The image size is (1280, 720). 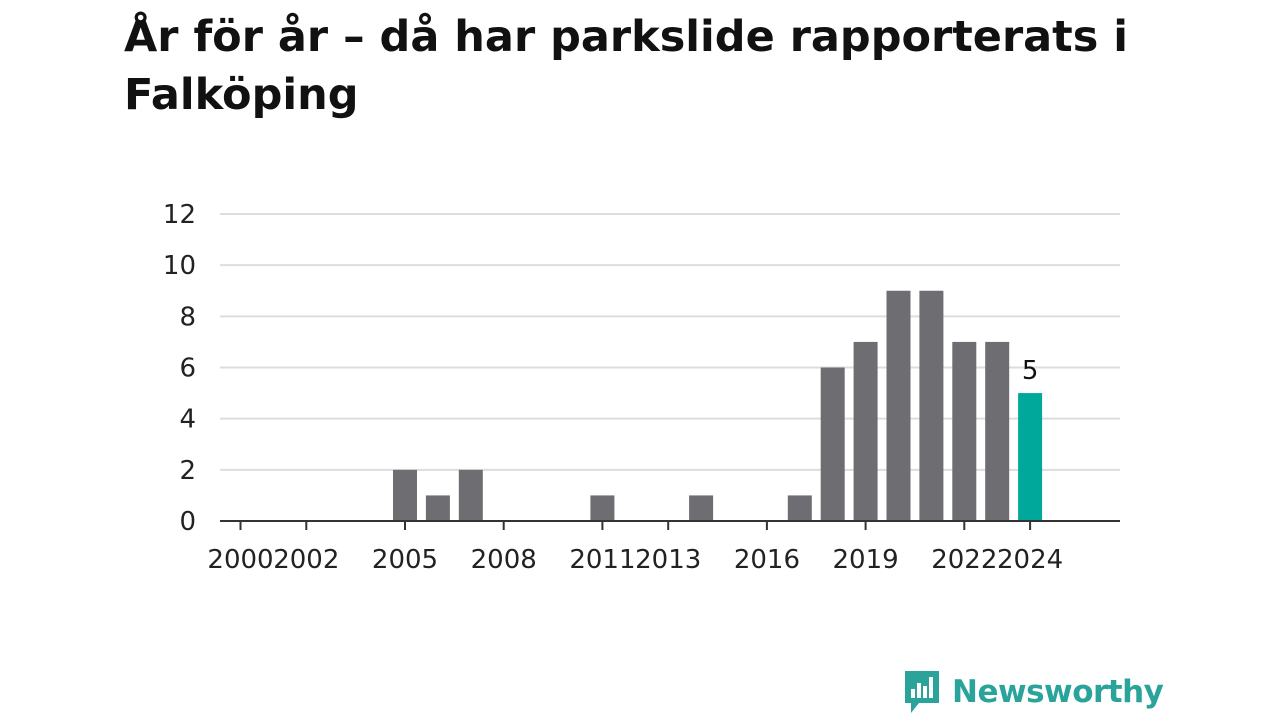 What do you see at coordinates (187, 471) in the screenshot?
I see `y-tick-label: 2` at bounding box center [187, 471].